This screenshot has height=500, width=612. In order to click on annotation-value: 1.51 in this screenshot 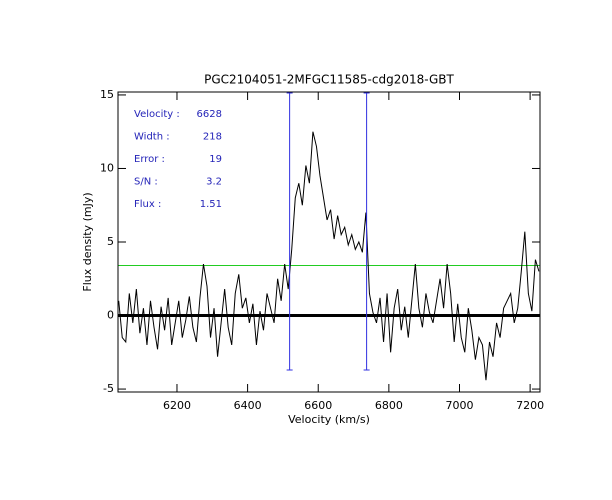, I will do `click(211, 204)`.